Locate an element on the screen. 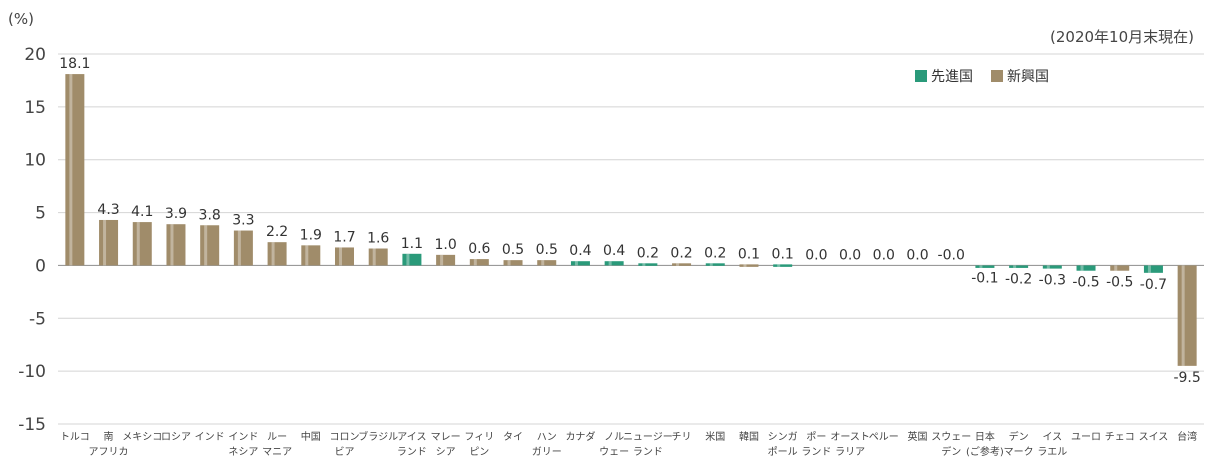  x-tick-label: フィリ is located at coordinates (479, 437).